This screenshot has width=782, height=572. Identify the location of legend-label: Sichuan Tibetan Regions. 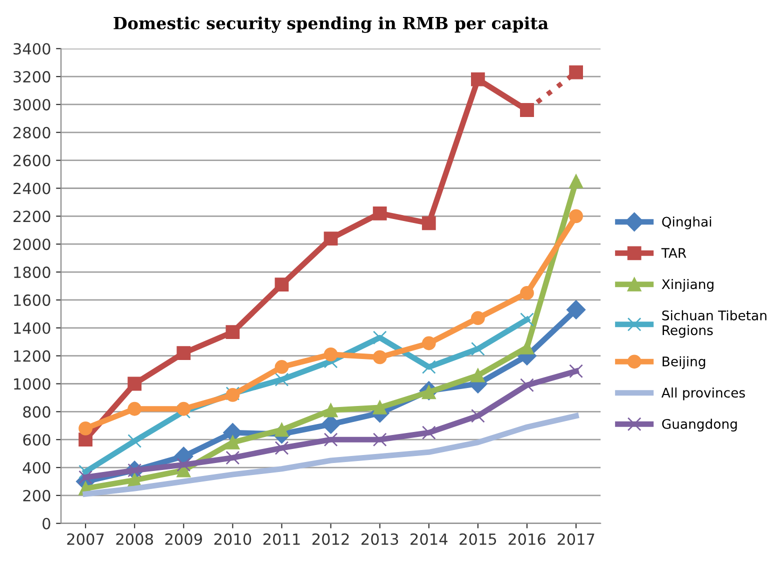
(714, 324).